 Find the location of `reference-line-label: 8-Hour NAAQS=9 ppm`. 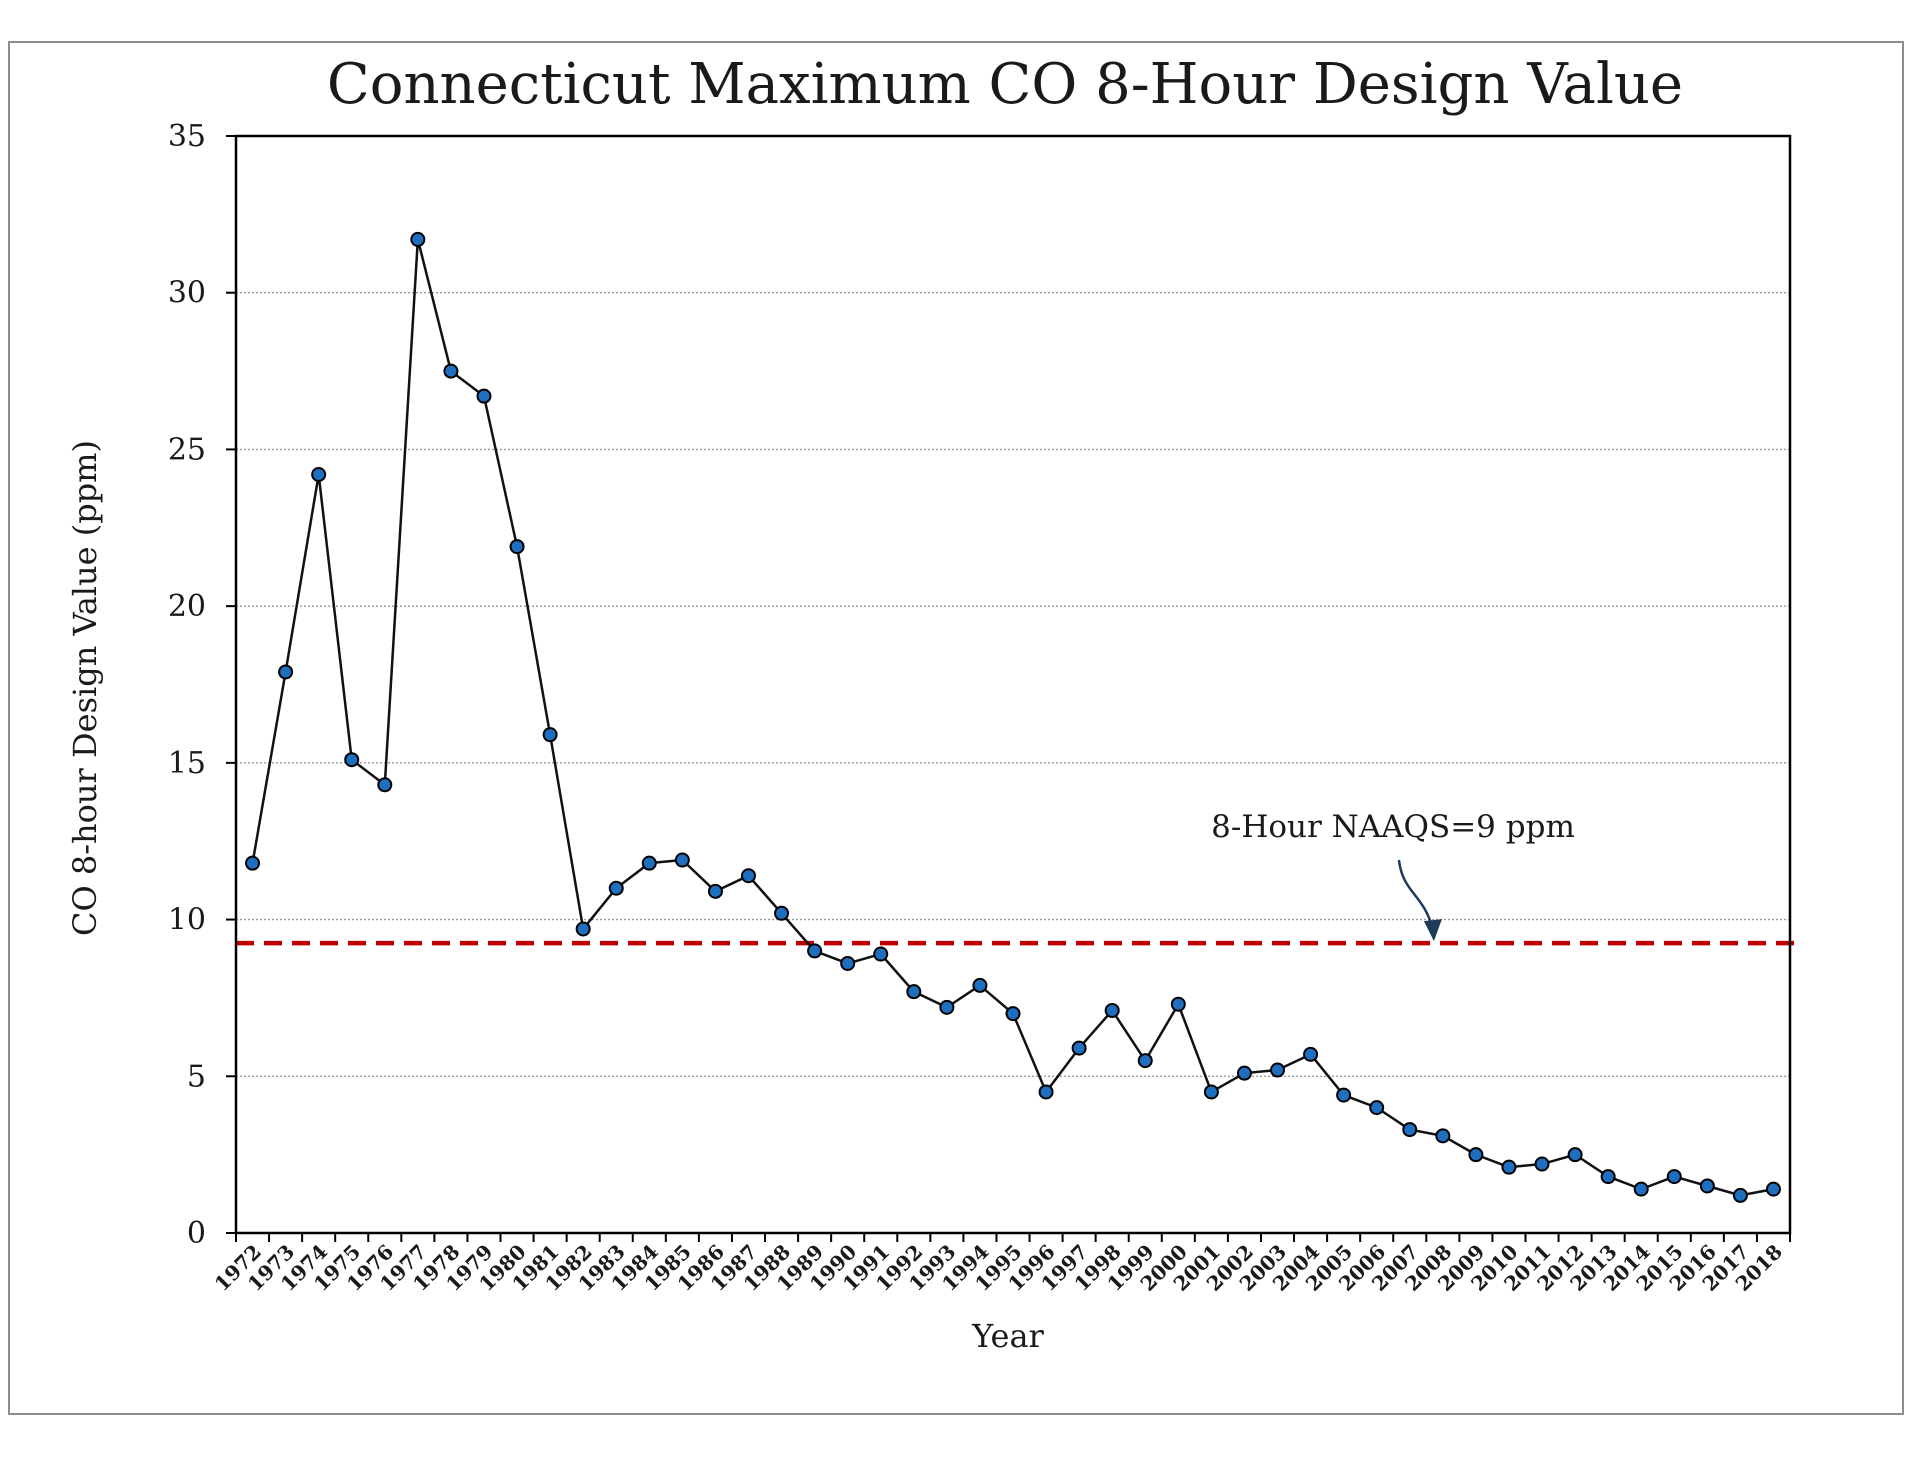

reference-line-label: 8-Hour NAAQS=9 ppm is located at coordinates (1393, 827).